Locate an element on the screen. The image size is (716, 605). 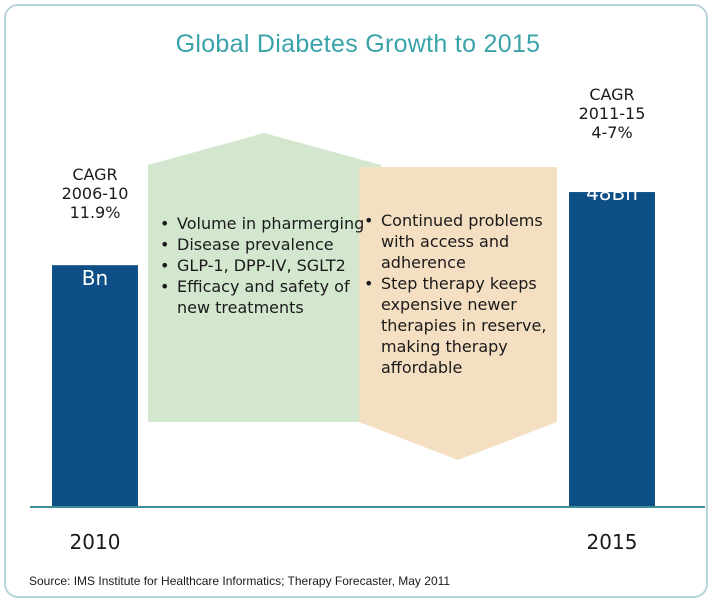
cagr-label-2010: CAGR 2006-10 11.9% is located at coordinates (95, 193).